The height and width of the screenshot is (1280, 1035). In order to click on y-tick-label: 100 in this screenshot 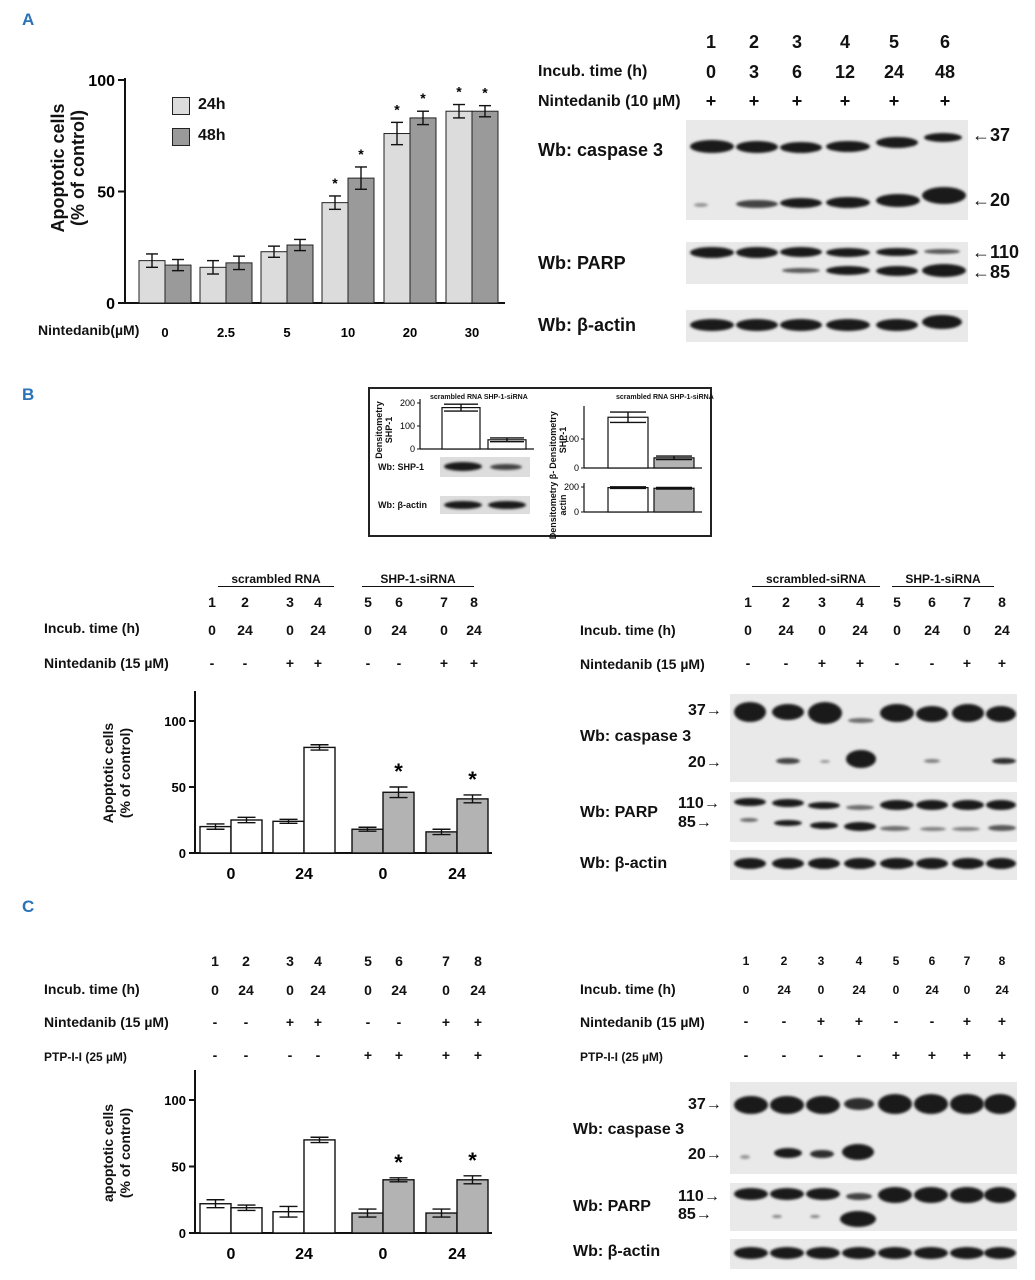, I will do `click(175, 1100)`.